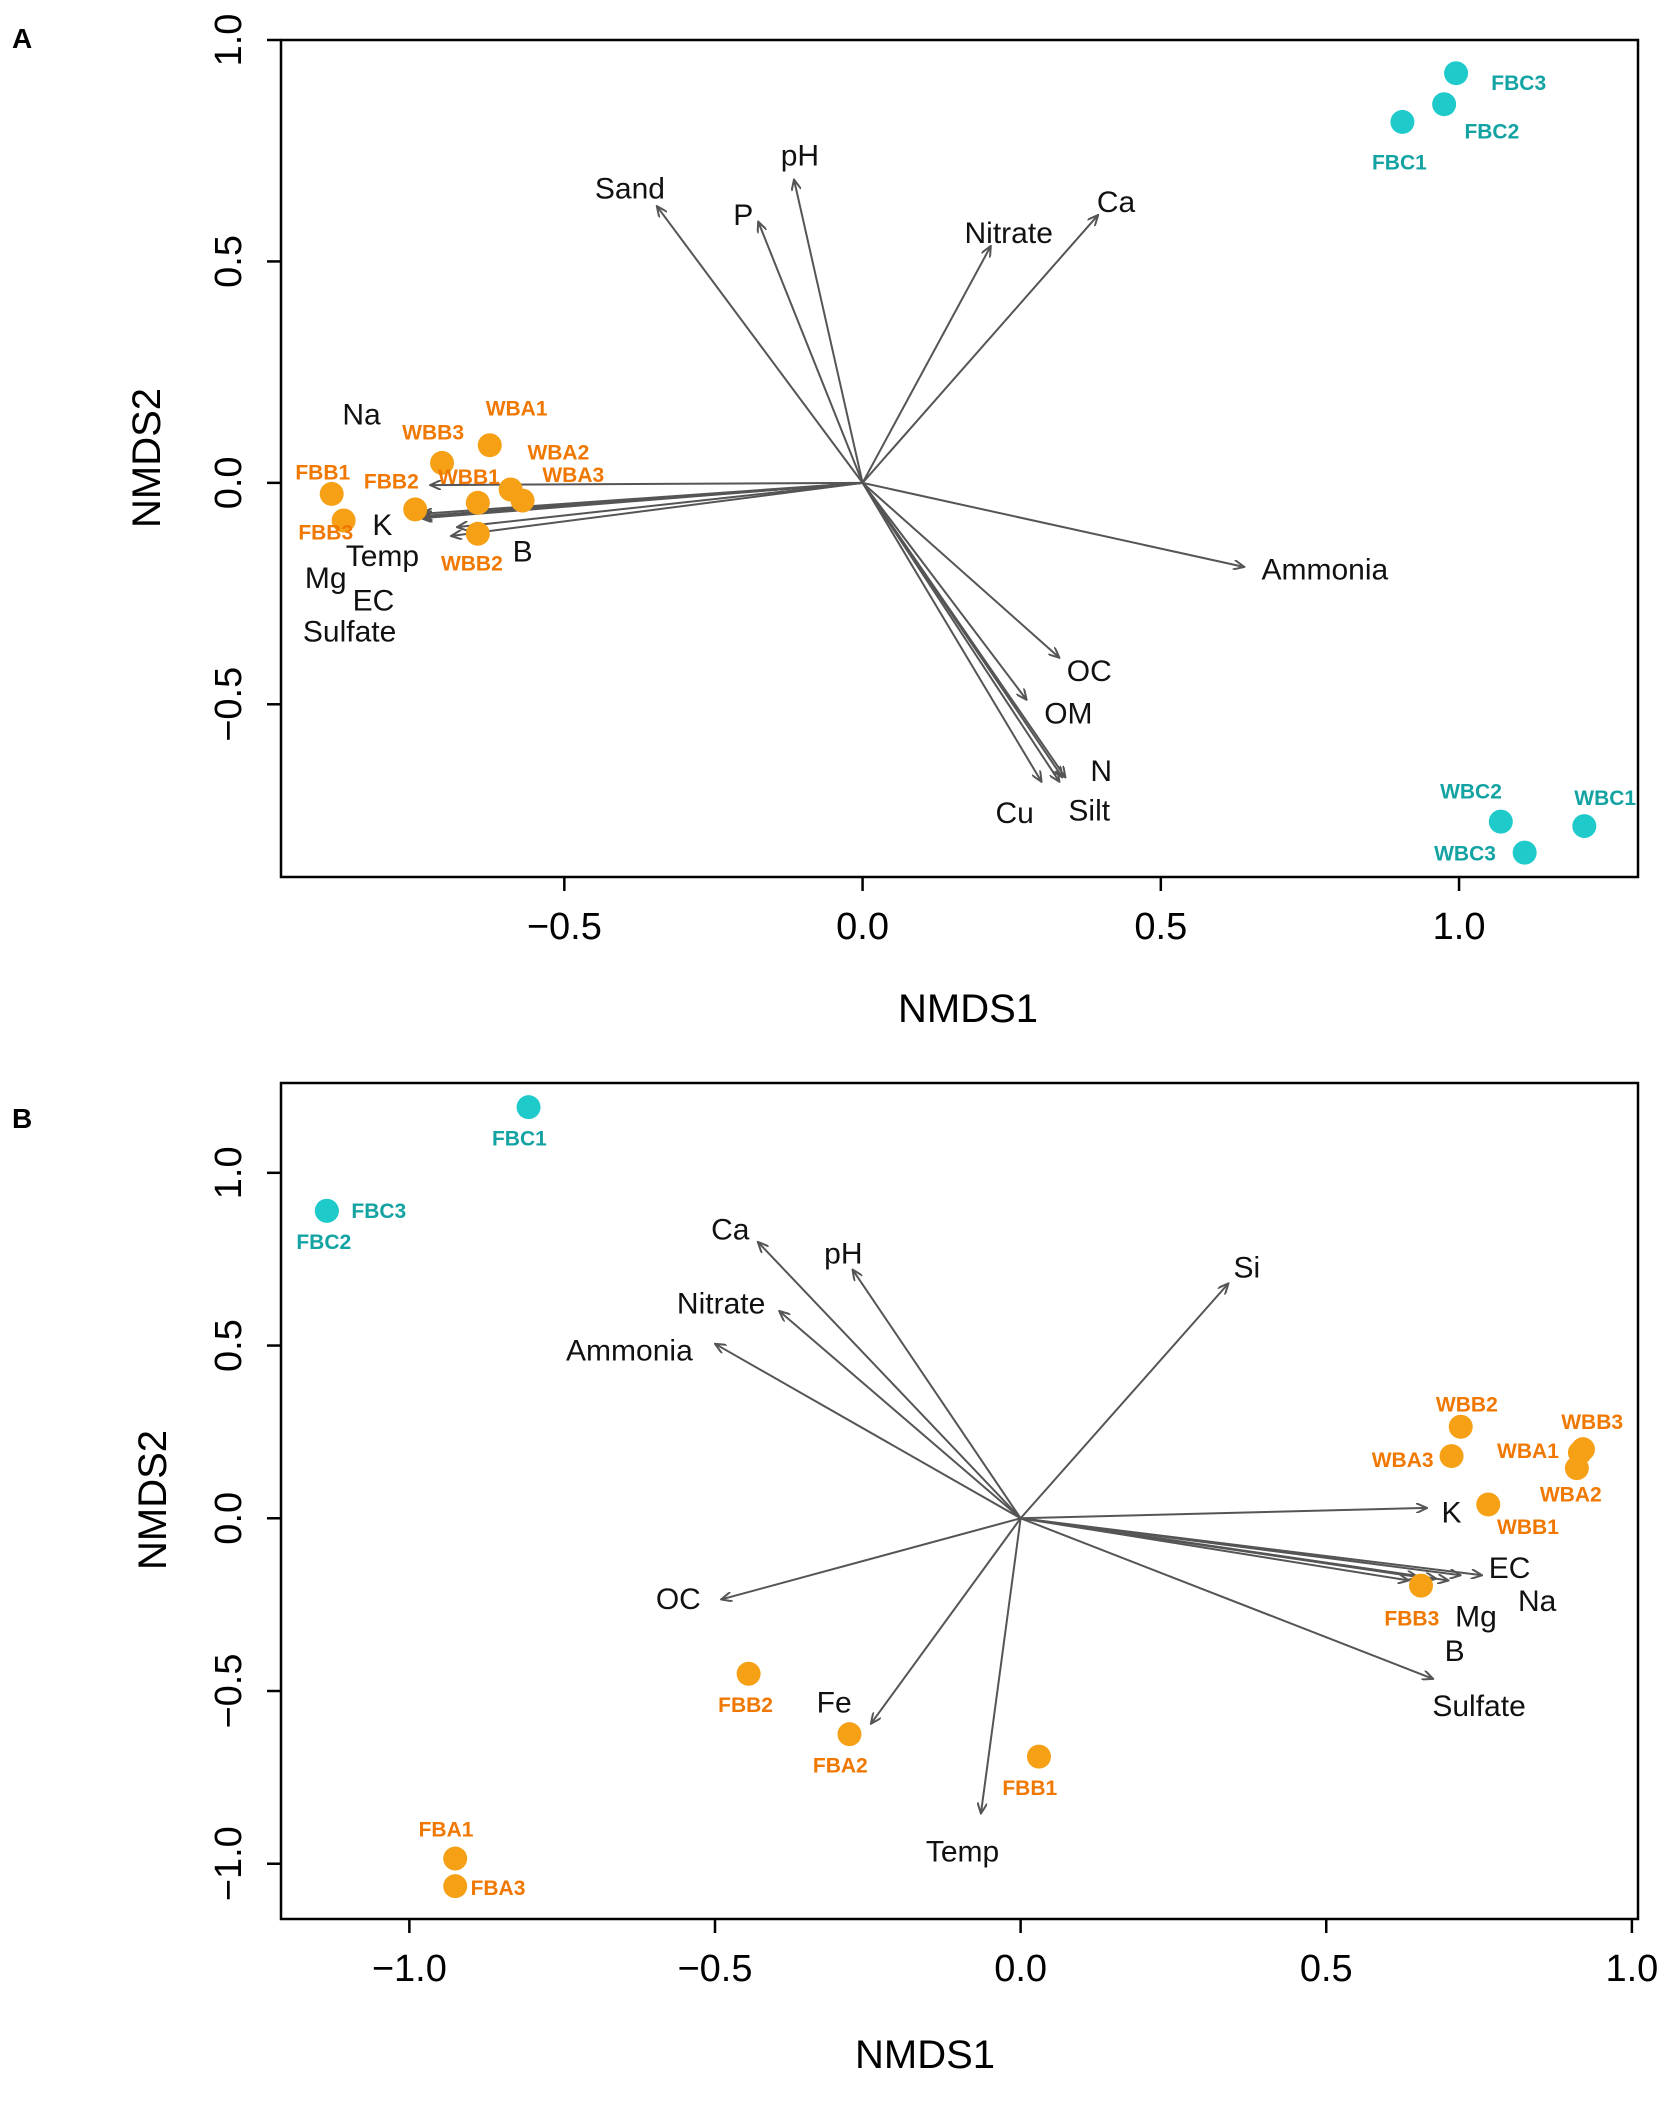 This screenshot has height=2103, width=1673. What do you see at coordinates (1471, 791) in the screenshot?
I see `sample-label-a: WBC2` at bounding box center [1471, 791].